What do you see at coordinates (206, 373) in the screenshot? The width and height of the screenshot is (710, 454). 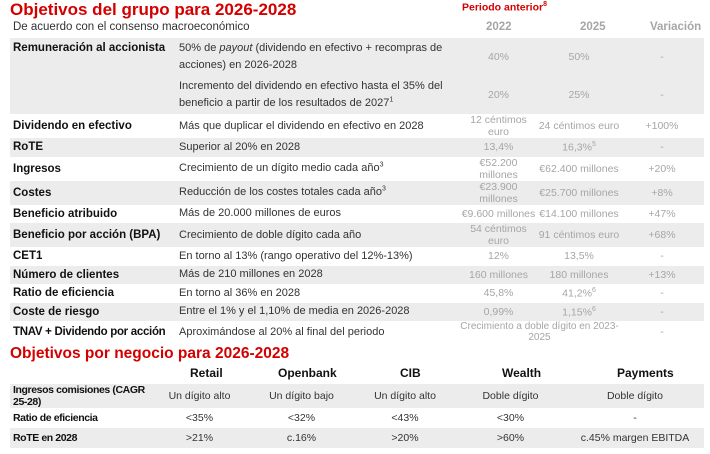 I see `col-header-retail: Retail` at bounding box center [206, 373].